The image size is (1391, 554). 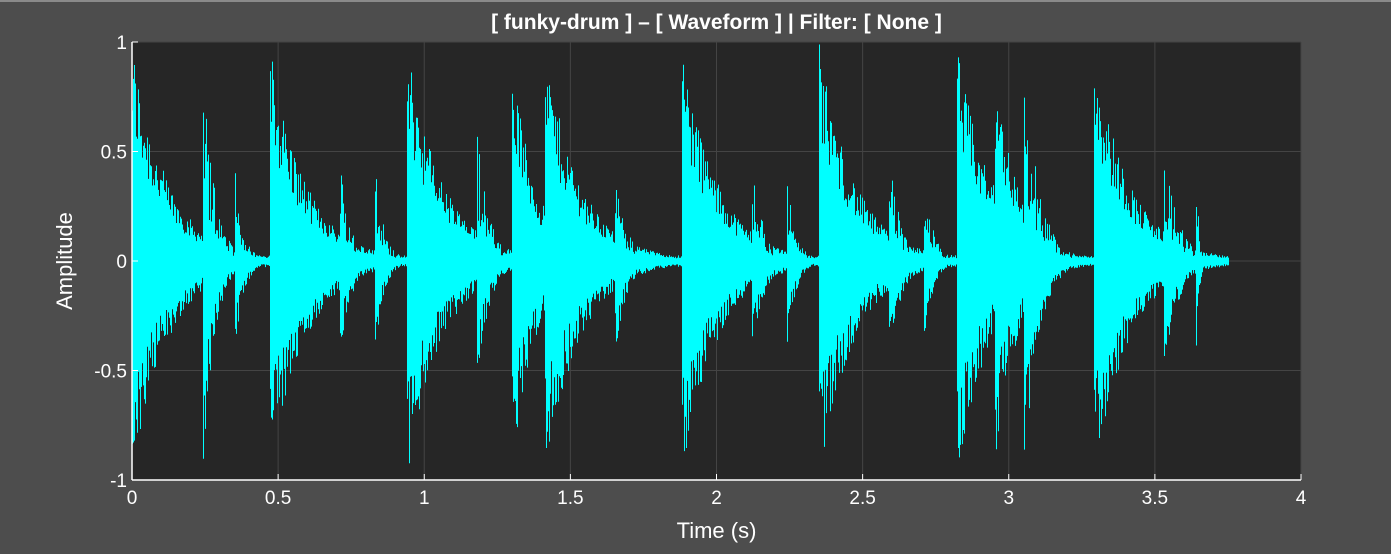 I want to click on y-axis-label: Amplitude, so click(x=64, y=261).